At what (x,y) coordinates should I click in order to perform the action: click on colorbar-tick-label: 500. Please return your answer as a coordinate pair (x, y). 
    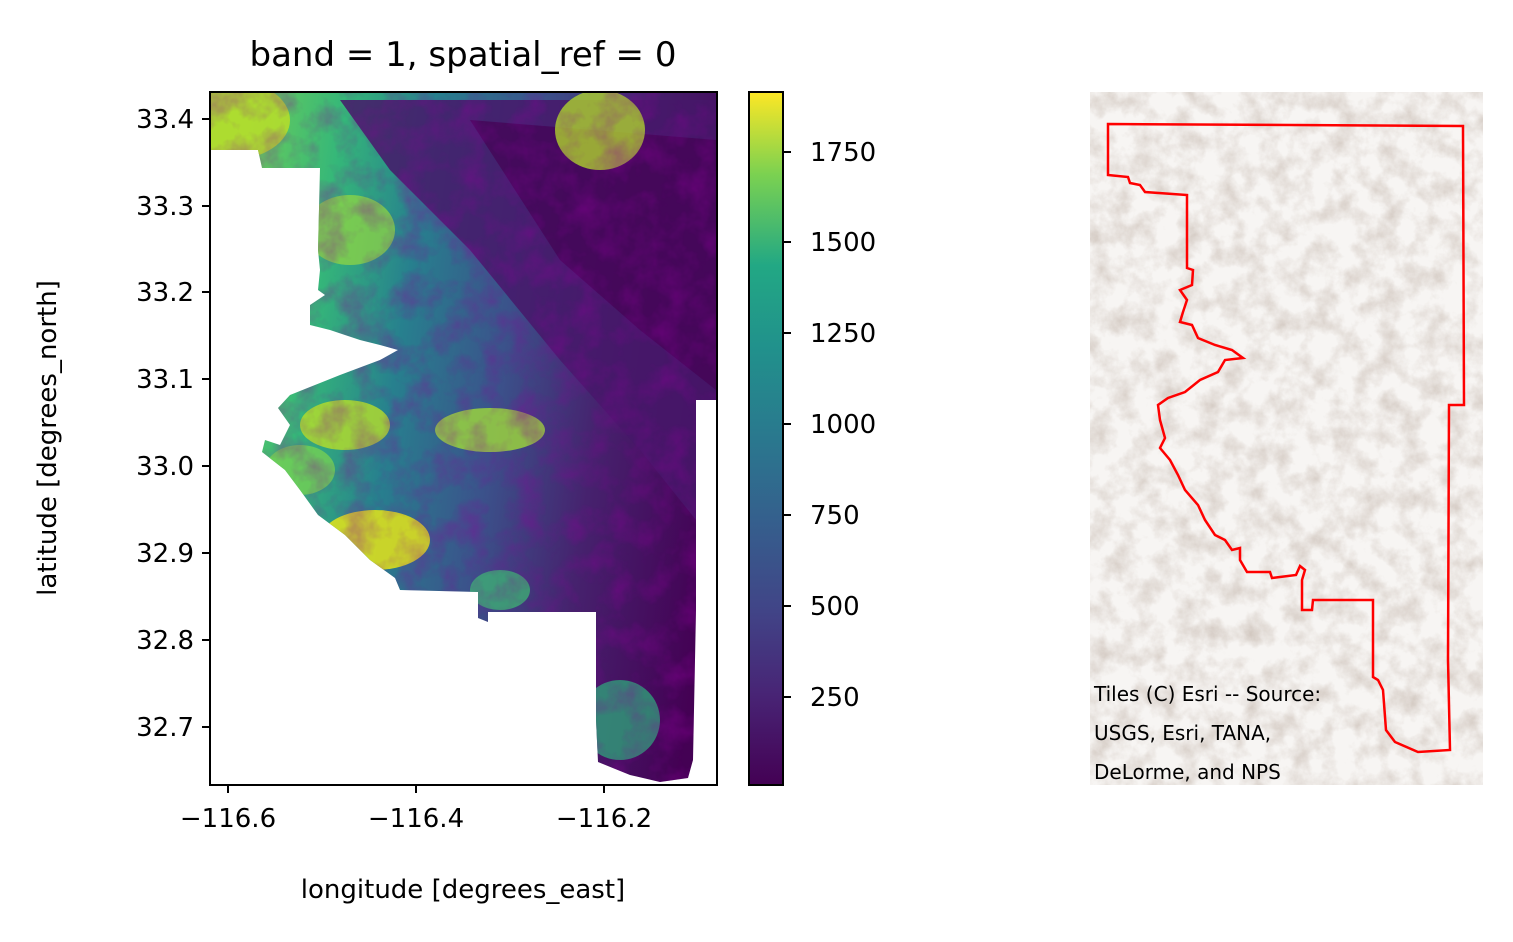
    Looking at the image, I should click on (835, 607).